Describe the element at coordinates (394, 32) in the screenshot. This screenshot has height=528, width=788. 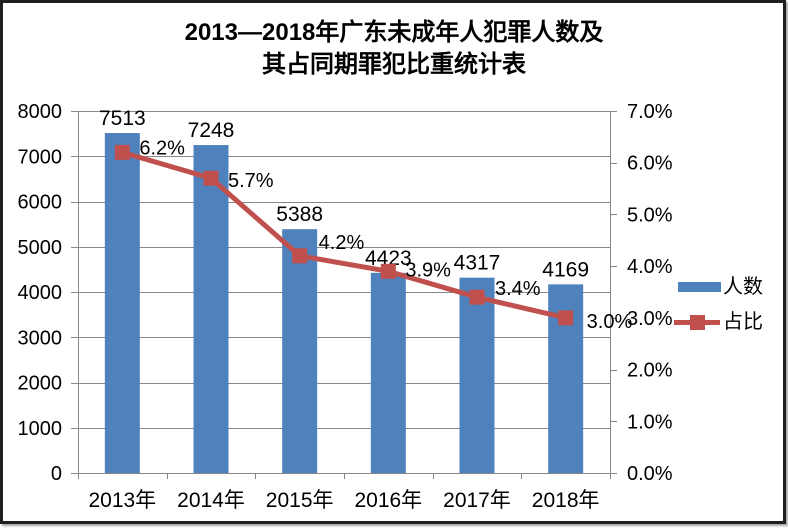
I see `chart-title-line-1: 2013—2018年广东未成年人犯罪人数及` at that location.